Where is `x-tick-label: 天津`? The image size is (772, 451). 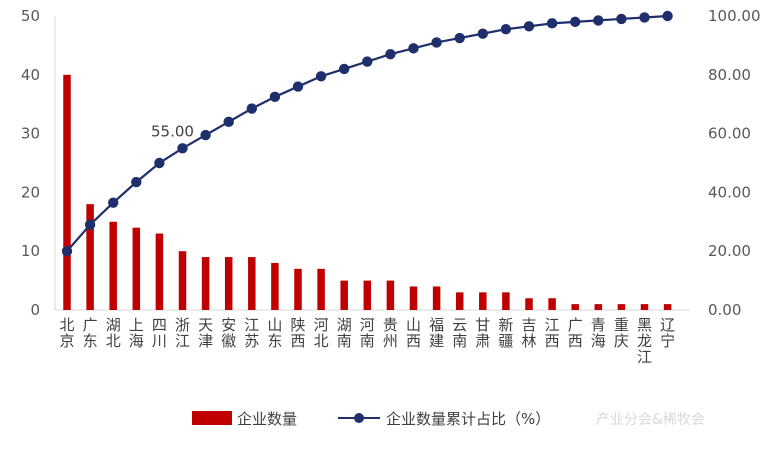 x-tick-label: 天津 is located at coordinates (205, 333).